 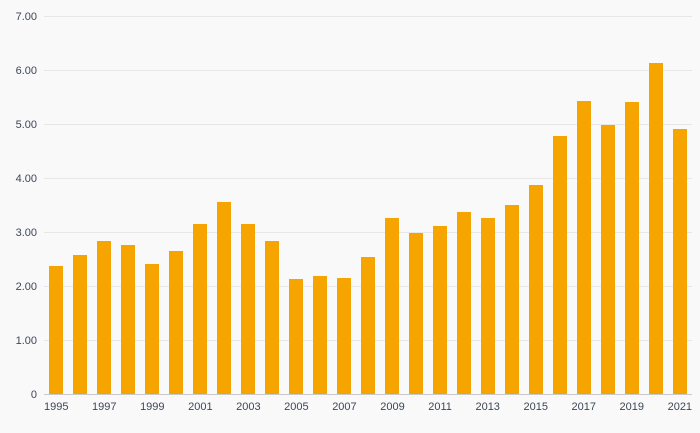 What do you see at coordinates (487, 407) in the screenshot?
I see `x-tick-label: 2013` at bounding box center [487, 407].